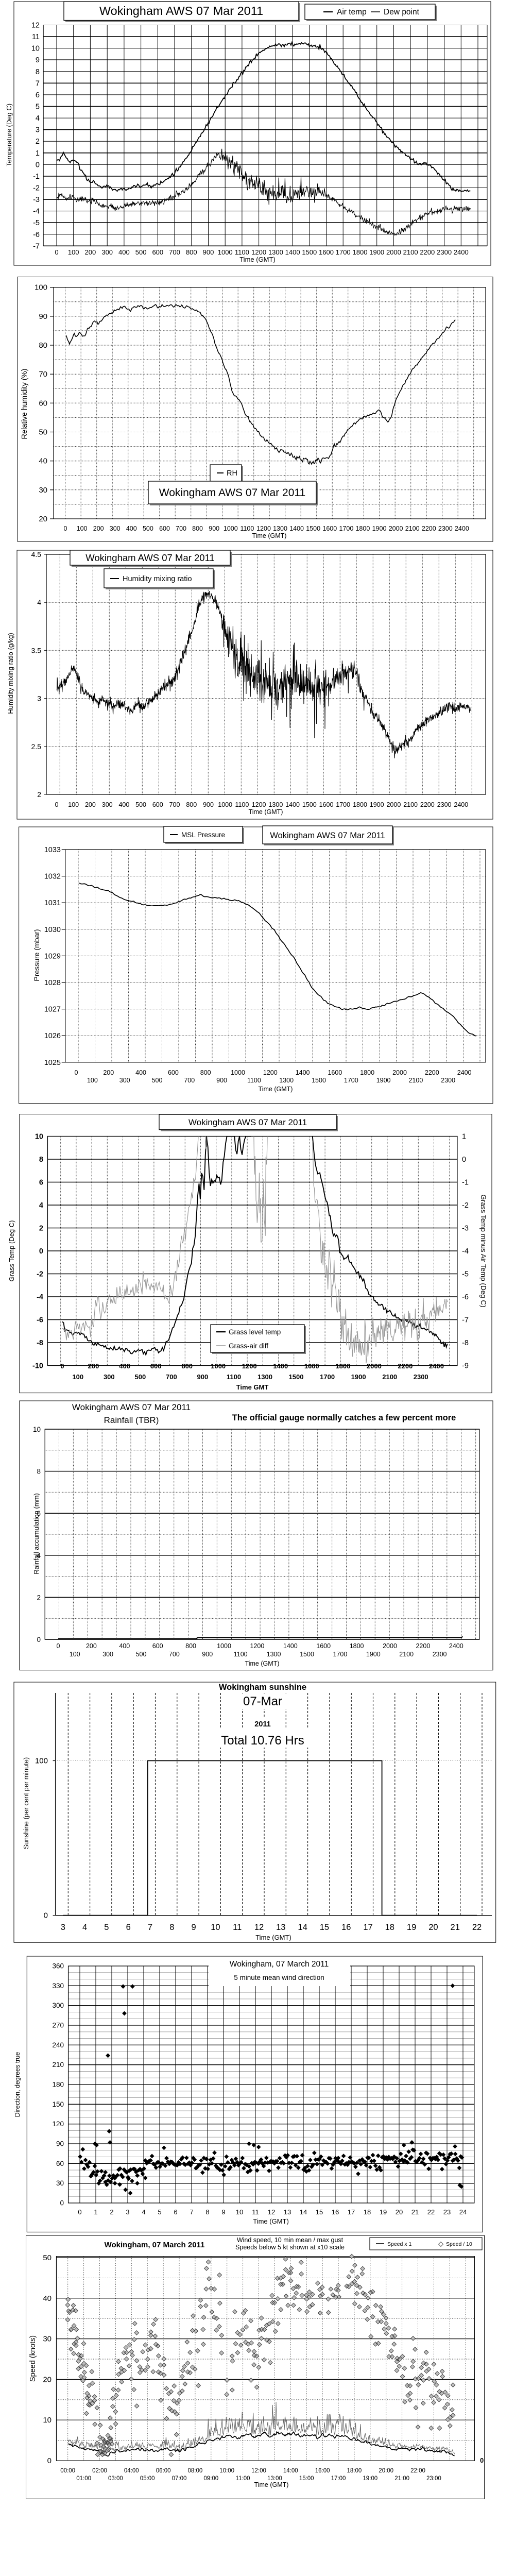 This screenshot has height=2576, width=515. I want to click on svg-text: Humidity mixing ratio, so click(157, 579).